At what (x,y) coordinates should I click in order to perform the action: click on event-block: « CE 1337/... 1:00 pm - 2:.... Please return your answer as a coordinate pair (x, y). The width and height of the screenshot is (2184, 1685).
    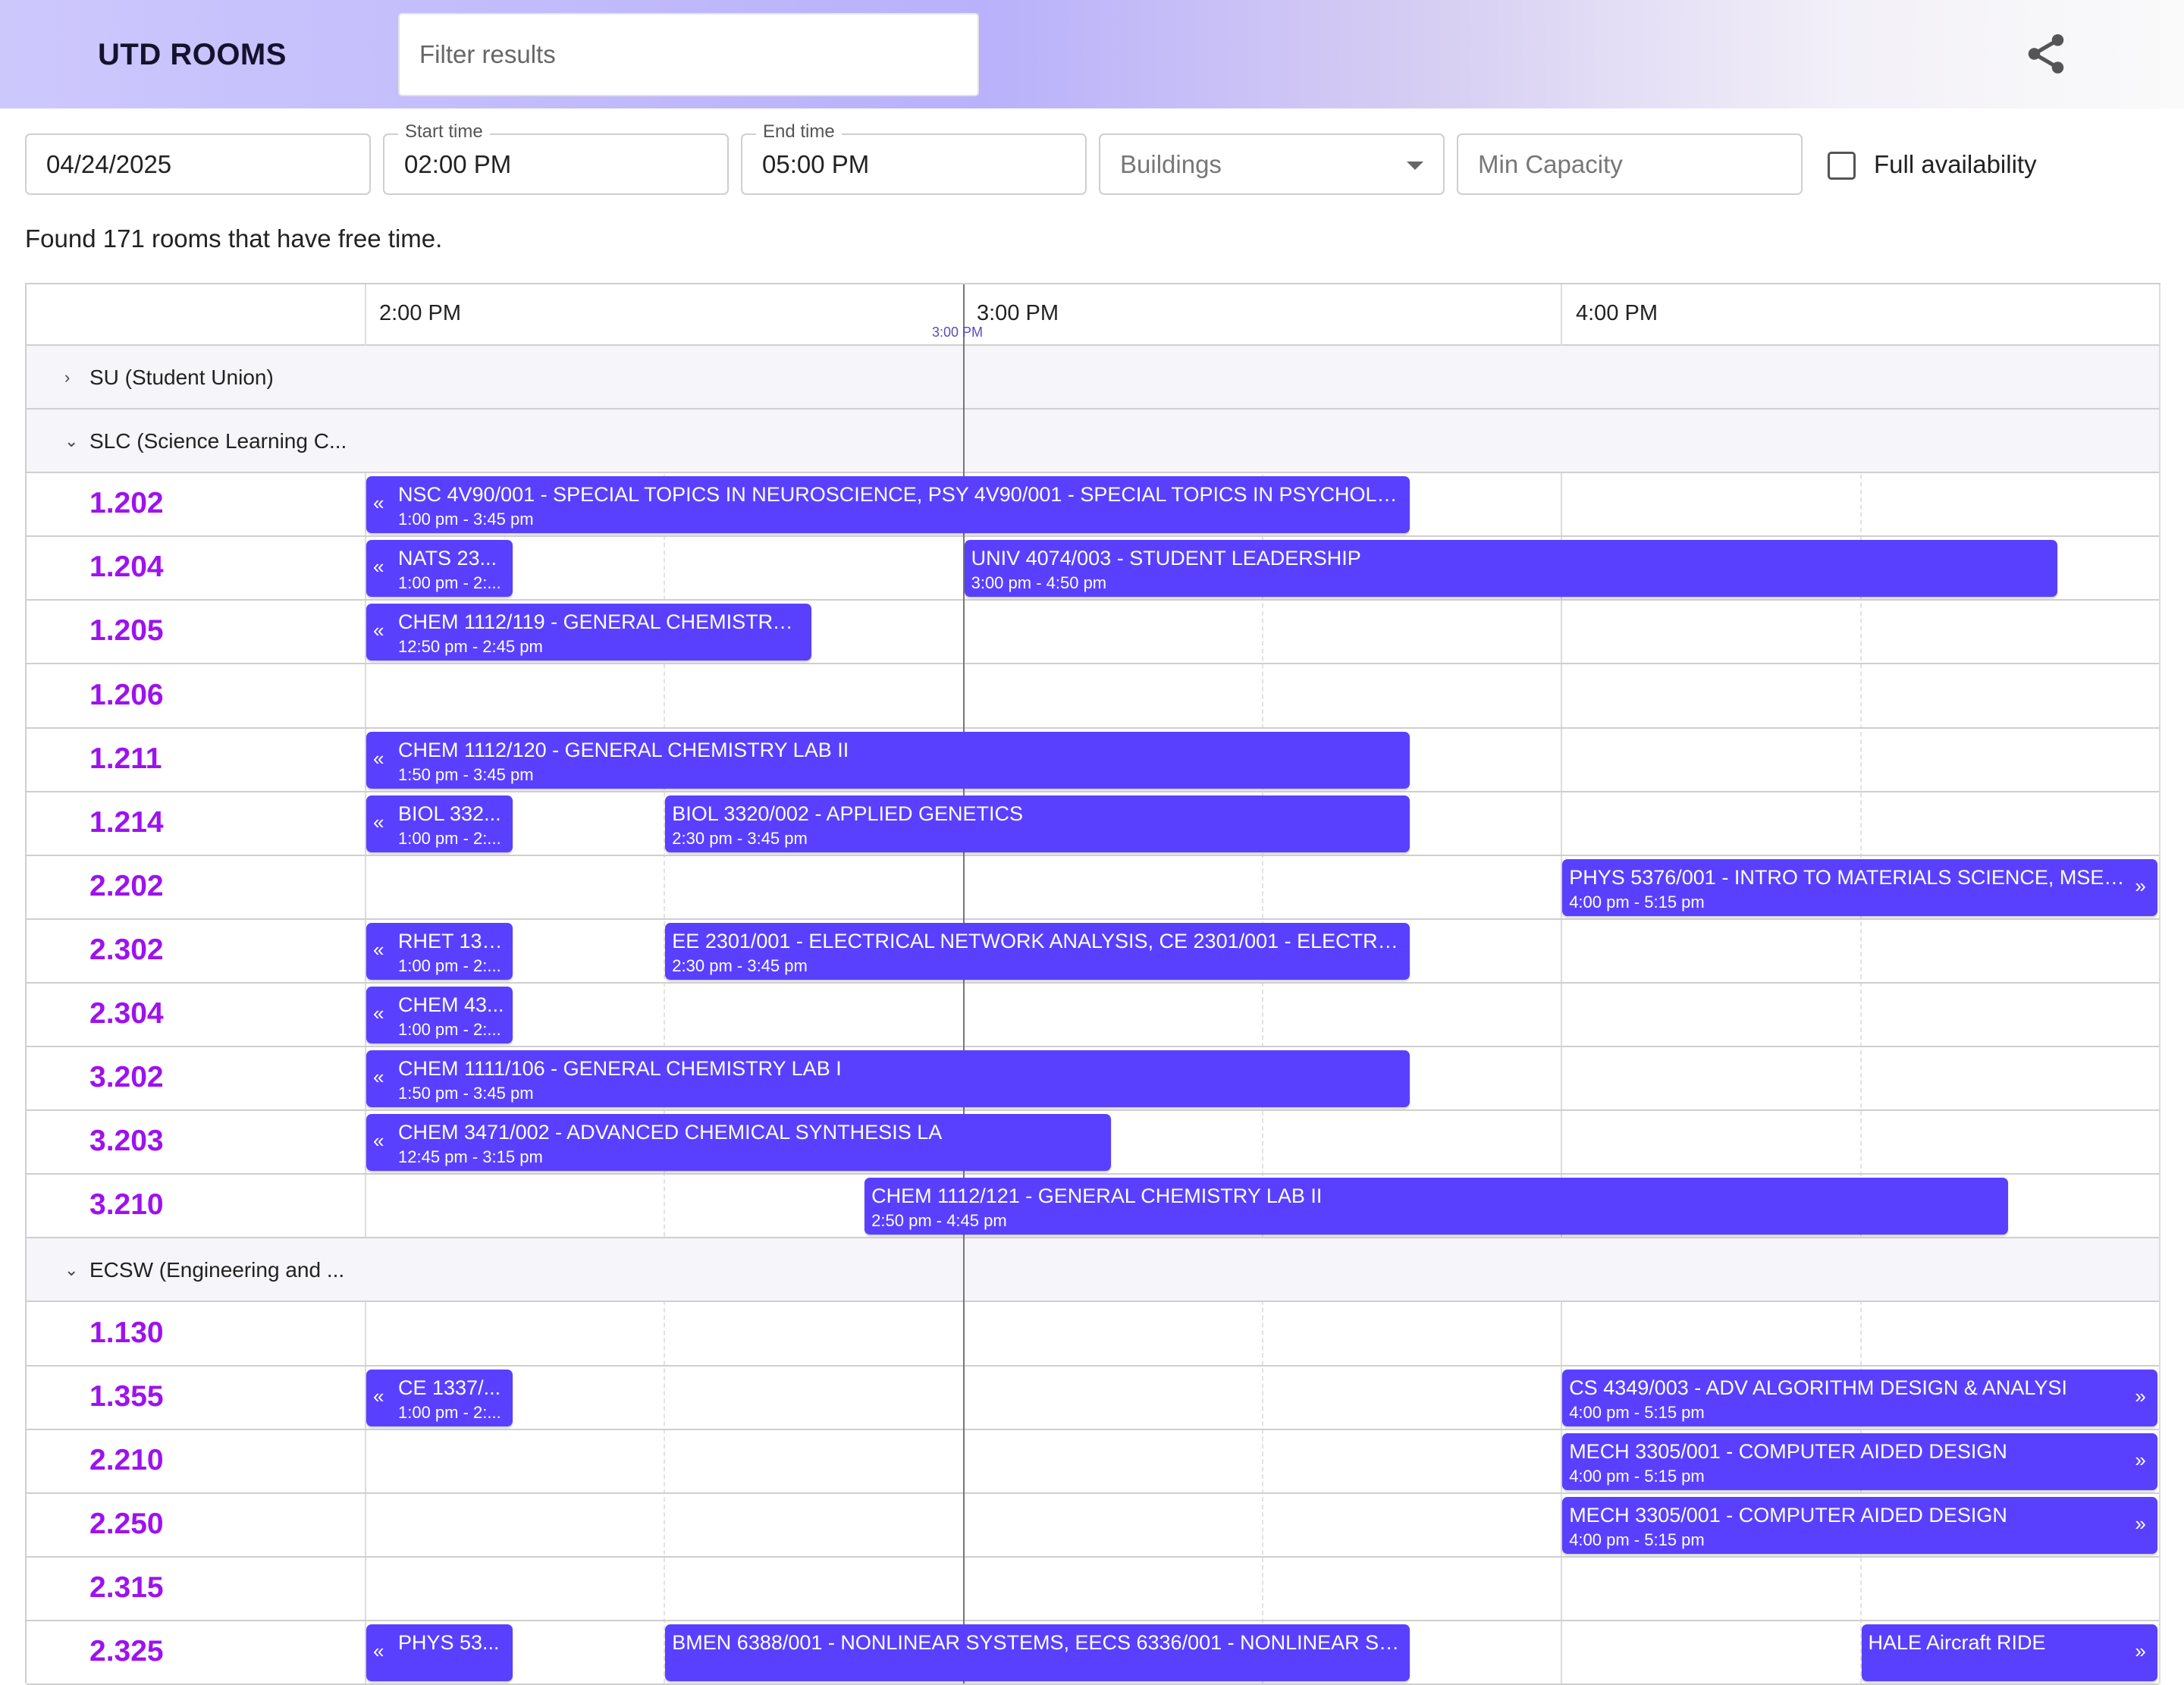
    Looking at the image, I should click on (439, 1397).